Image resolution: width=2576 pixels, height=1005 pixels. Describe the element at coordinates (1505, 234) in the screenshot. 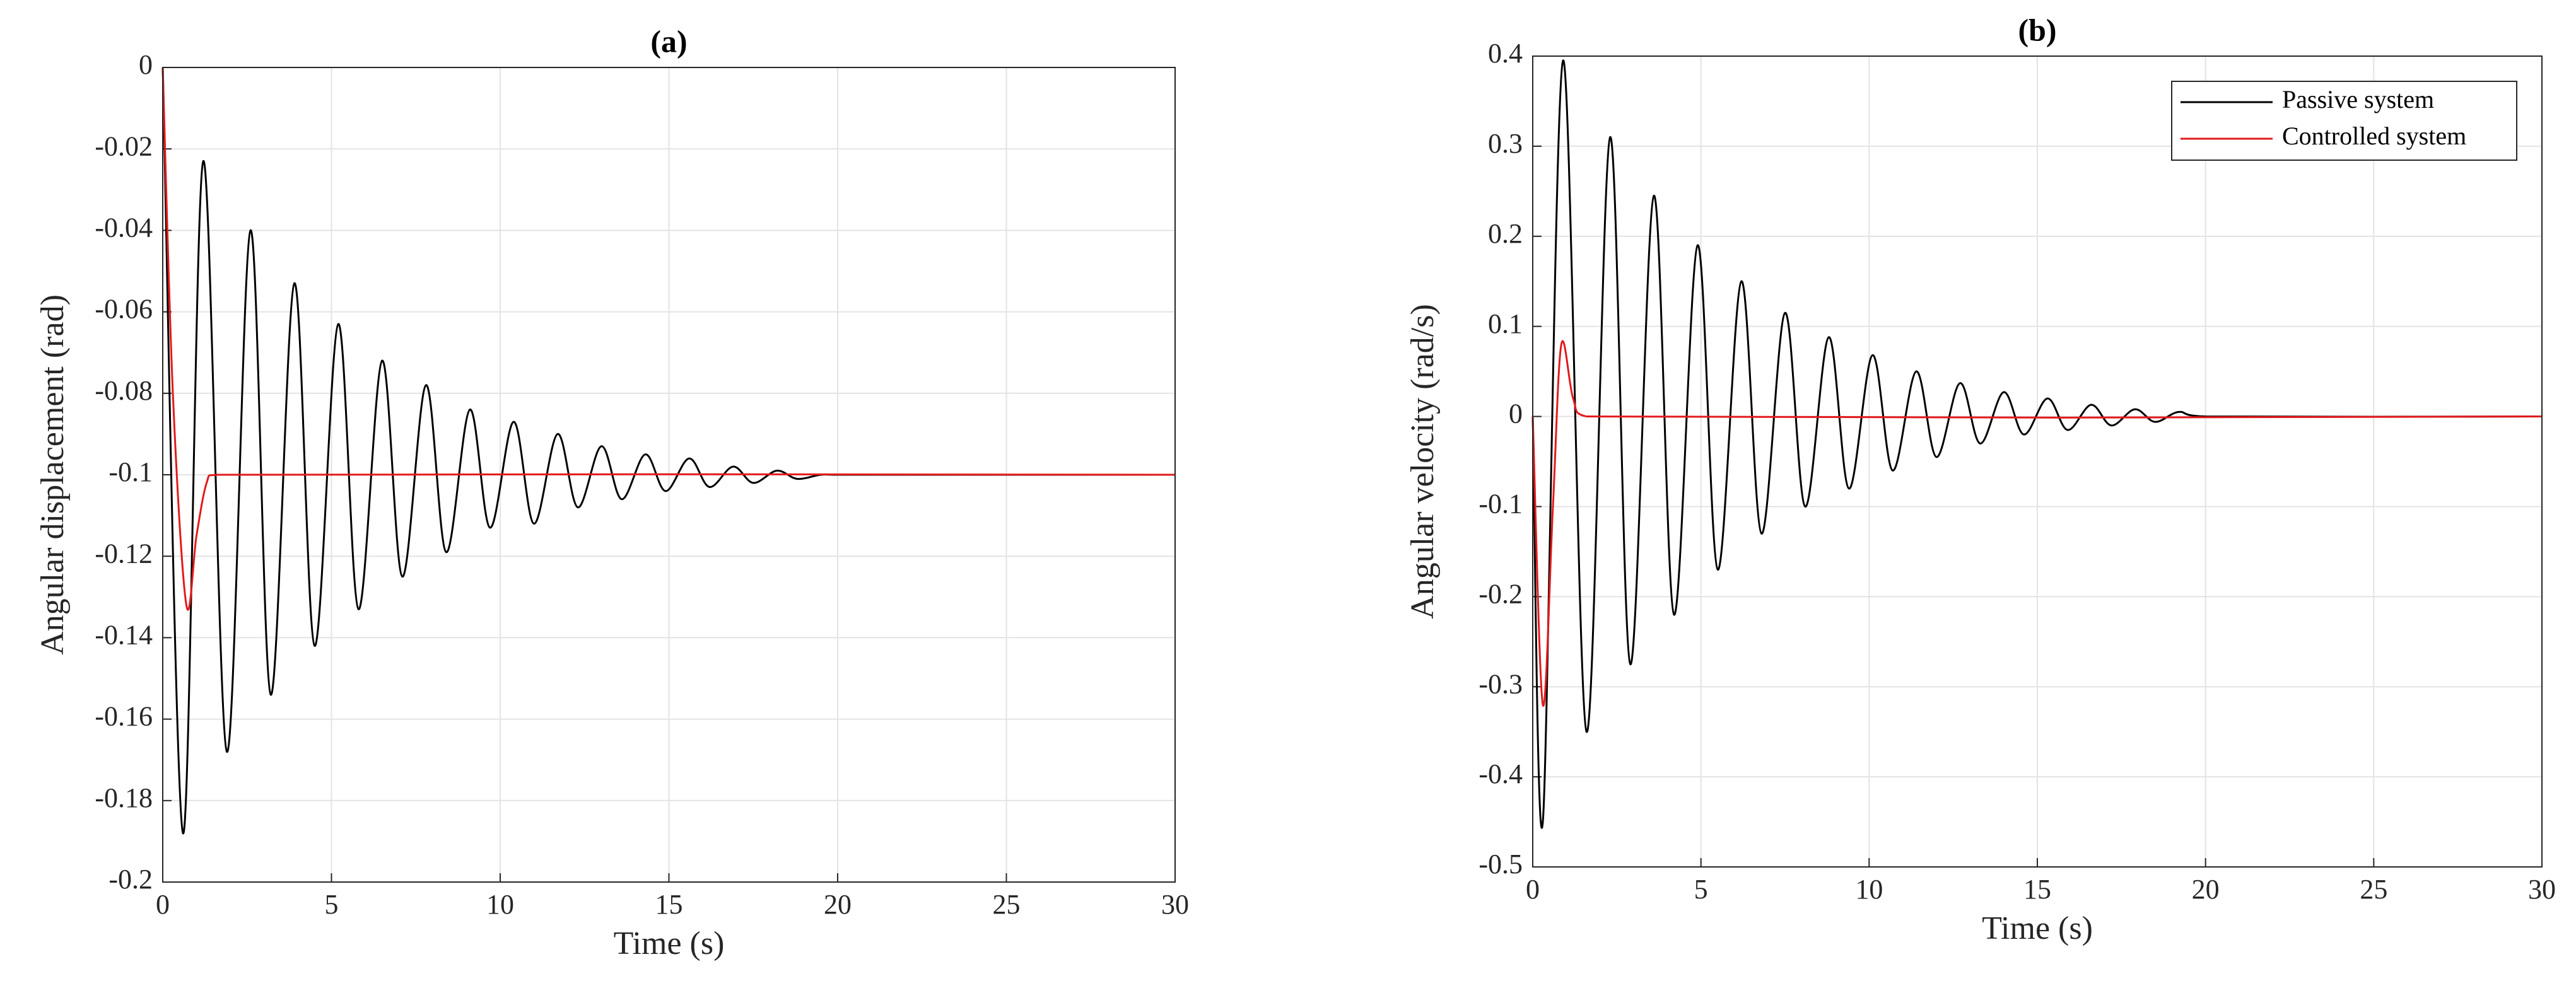

I see `y-tick-label: 0.2` at that location.